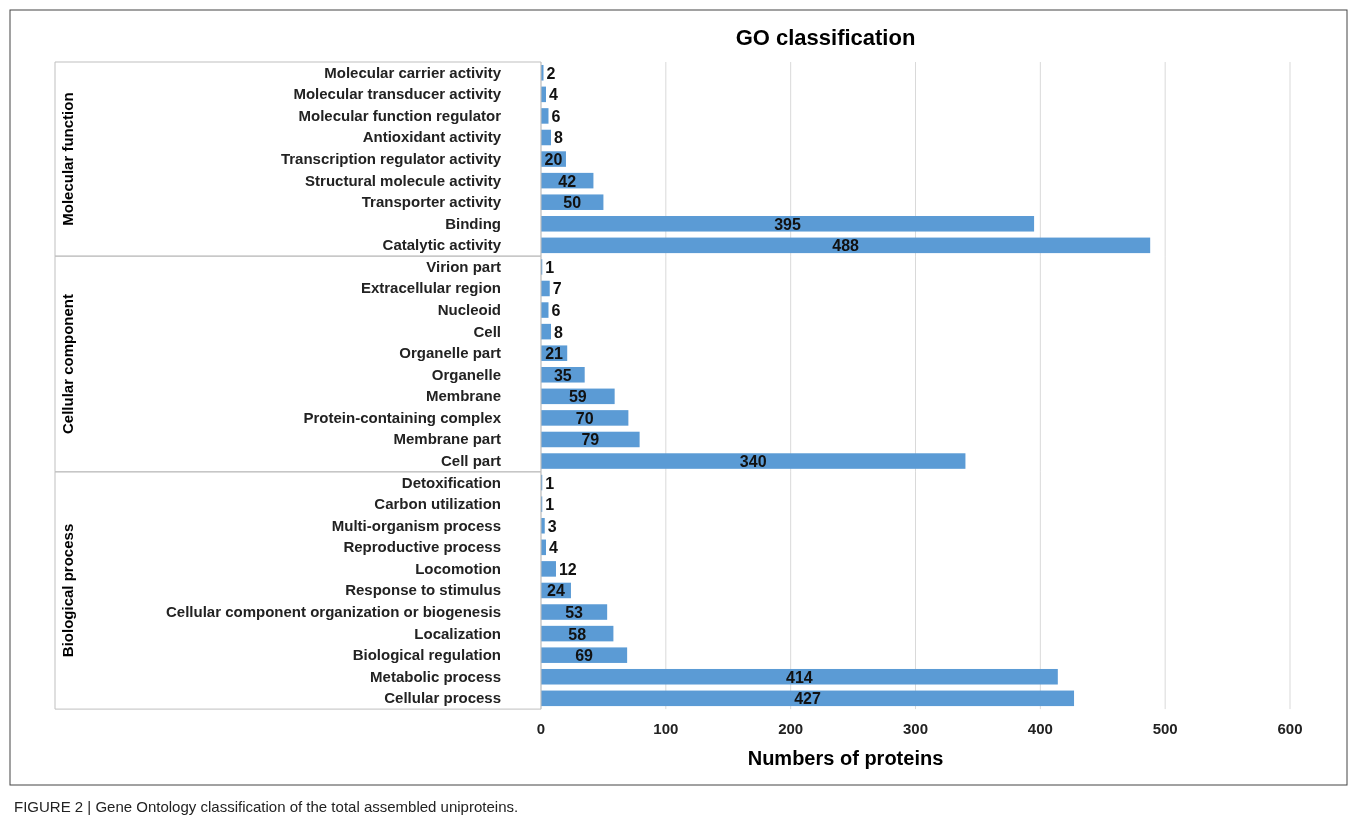 The width and height of the screenshot is (1357, 831). What do you see at coordinates (67, 159) in the screenshot?
I see `y-axis-title: Molecular function` at bounding box center [67, 159].